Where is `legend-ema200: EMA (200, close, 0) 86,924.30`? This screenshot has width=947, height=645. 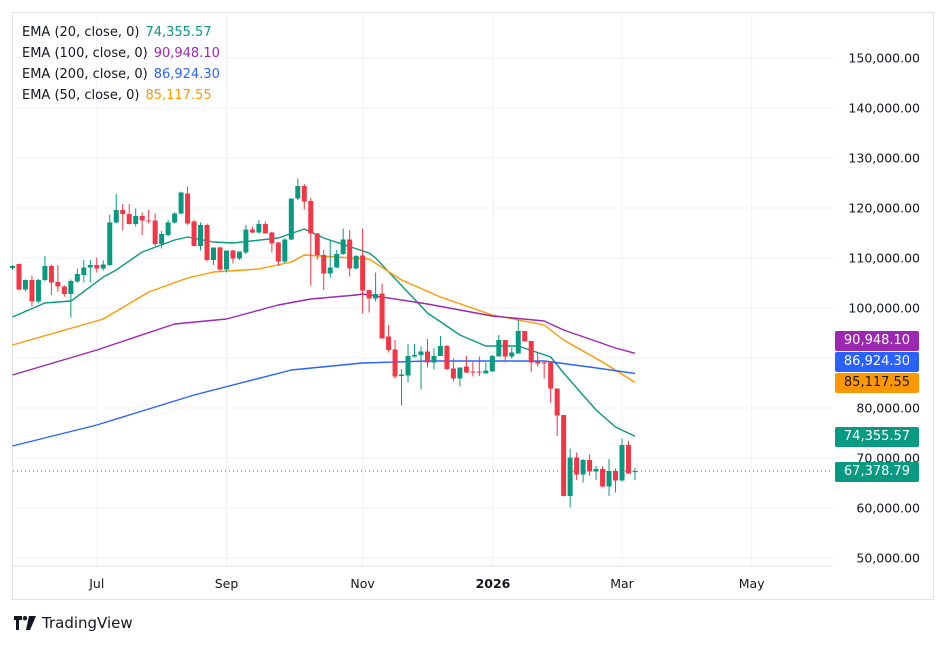
legend-ema200: EMA (200, close, 0) 86,924.30 is located at coordinates (121, 74).